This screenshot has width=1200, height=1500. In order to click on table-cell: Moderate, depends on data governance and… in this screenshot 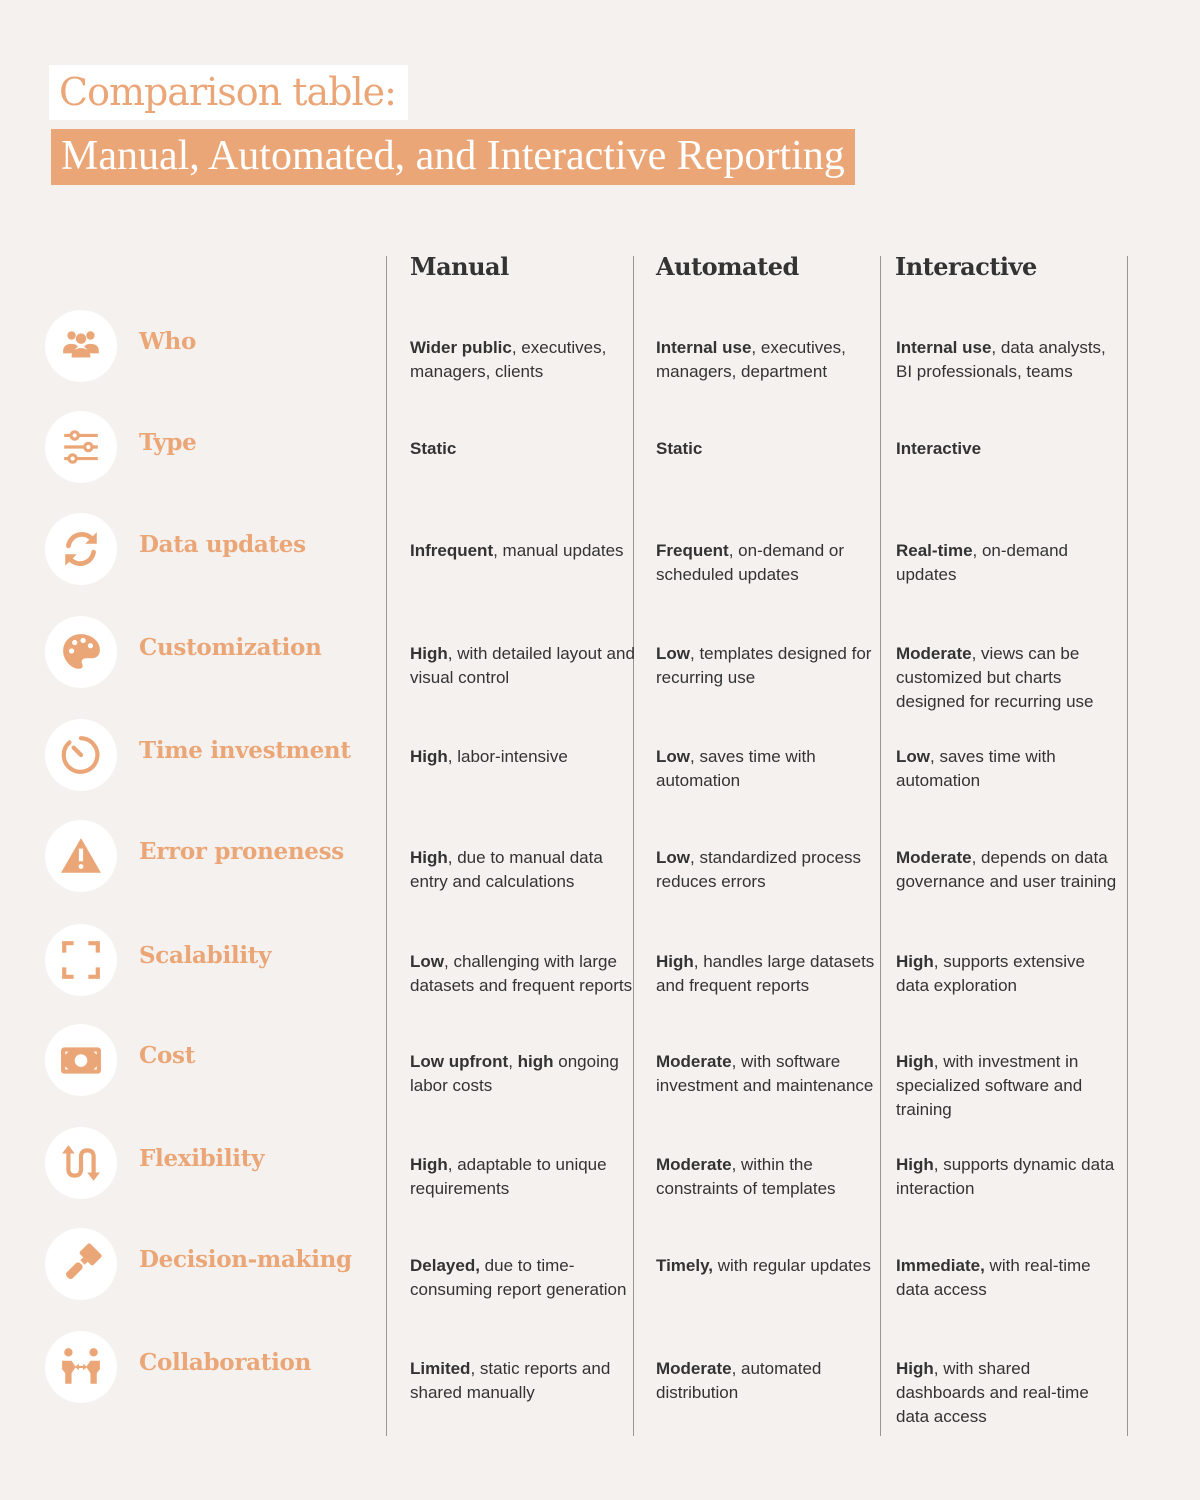, I will do `click(1008, 870)`.